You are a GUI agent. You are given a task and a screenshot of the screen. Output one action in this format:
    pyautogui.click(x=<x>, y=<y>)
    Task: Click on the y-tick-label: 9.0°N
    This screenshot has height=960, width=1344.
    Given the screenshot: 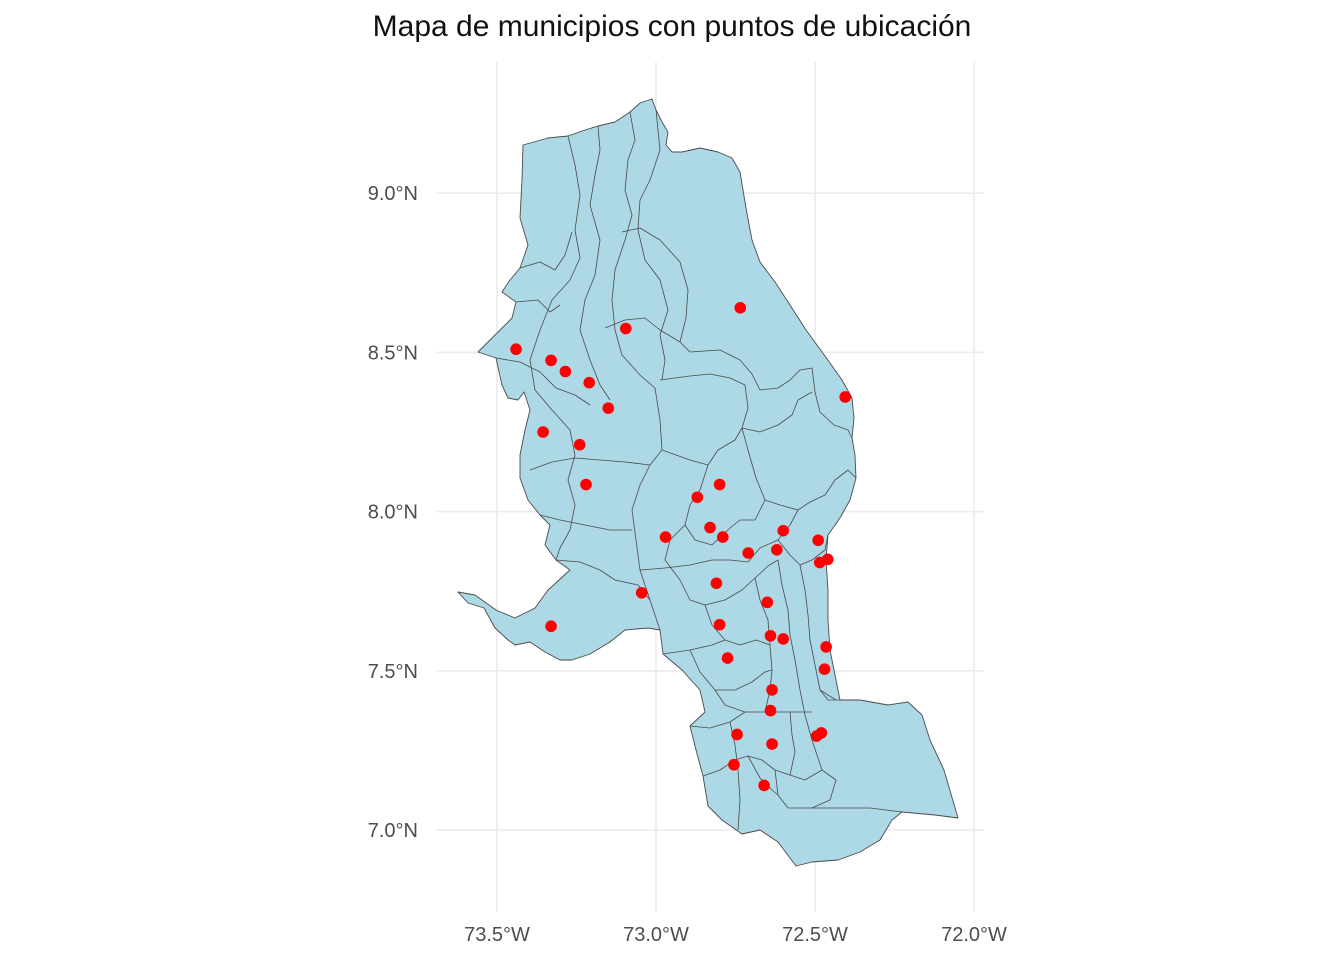 What is the action you would take?
    pyautogui.click(x=393, y=194)
    